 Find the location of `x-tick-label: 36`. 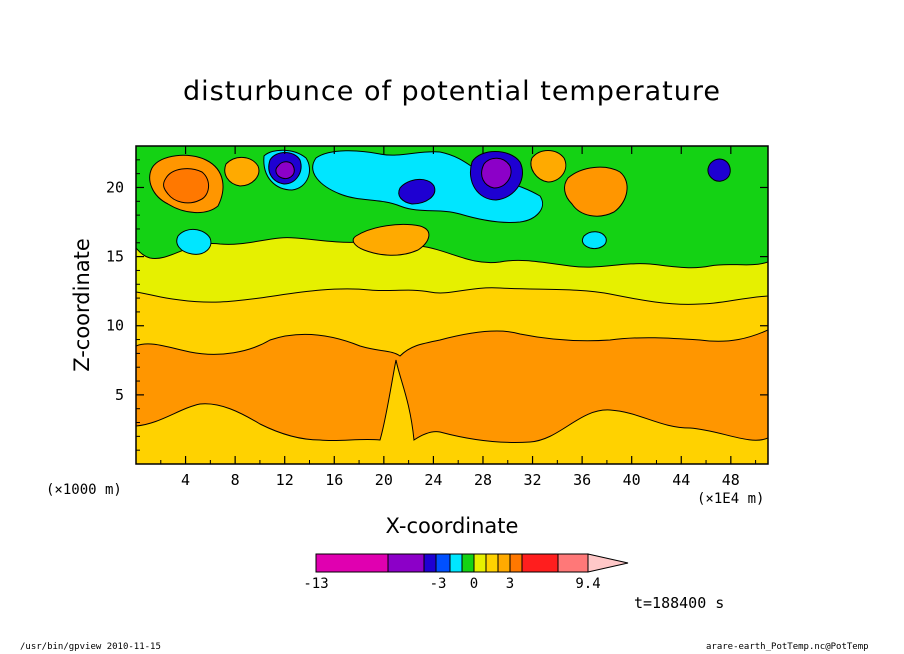

x-tick-label: 36 is located at coordinates (582, 480).